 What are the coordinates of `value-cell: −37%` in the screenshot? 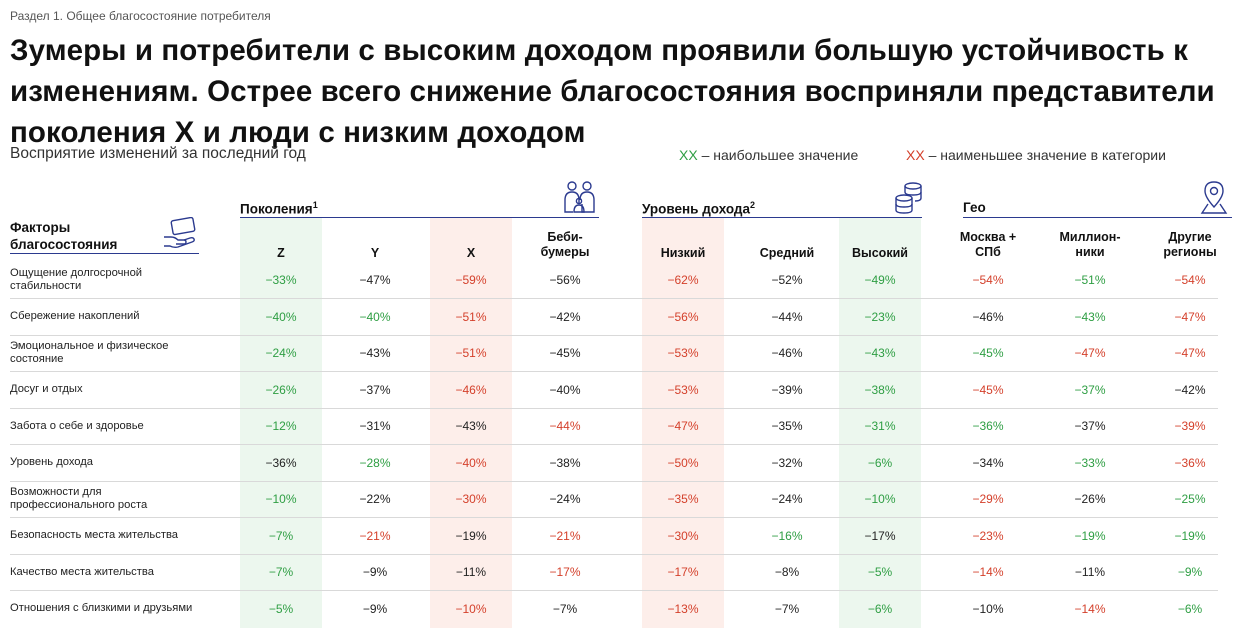 It's located at (1090, 426).